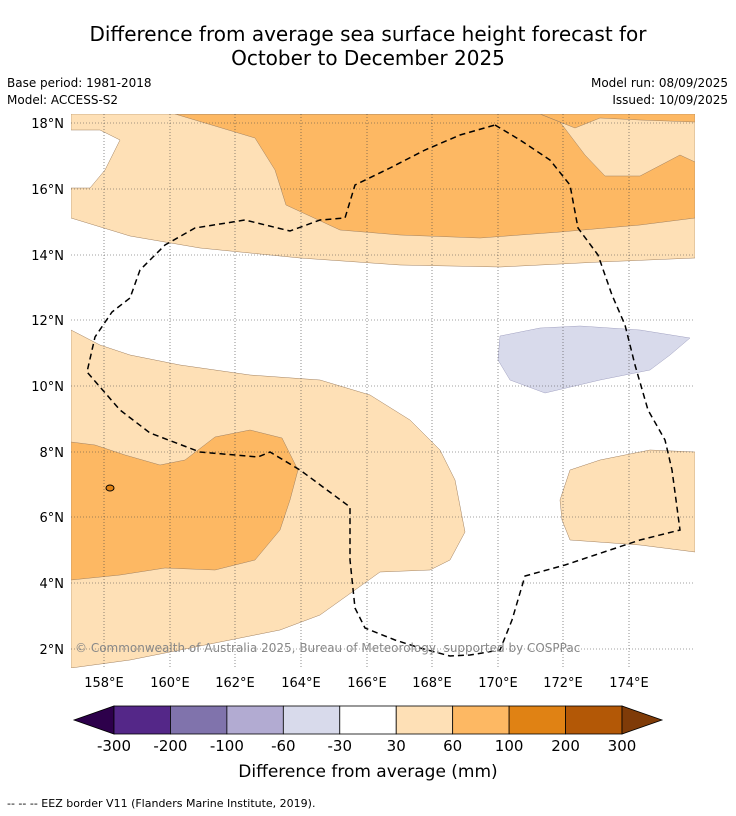 This screenshot has height=816, width=736. Describe the element at coordinates (47, 321) in the screenshot. I see `lat-label: 12°N` at that location.